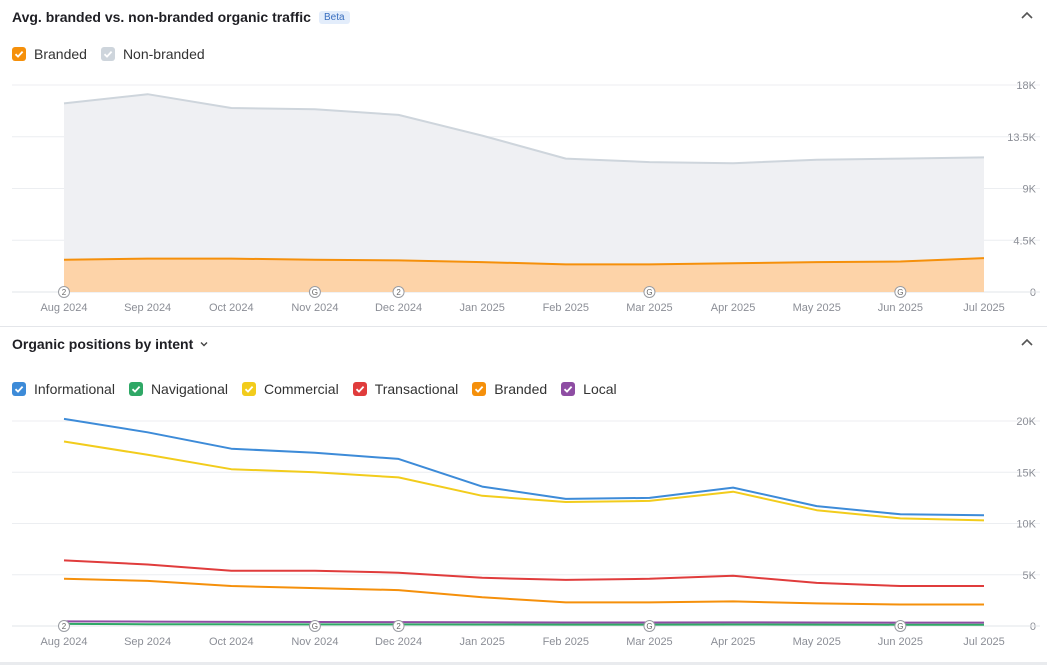 The image size is (1047, 665). I want to click on legend-label: Branded, so click(521, 389).